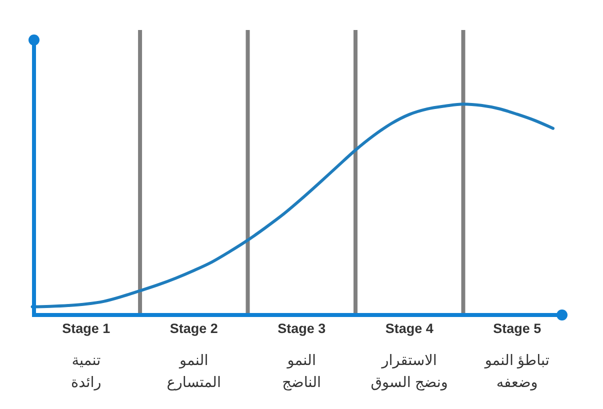 Image resolution: width=603 pixels, height=409 pixels. Describe the element at coordinates (409, 372) in the screenshot. I see `text: الاستقرار ونضج السوق` at that location.